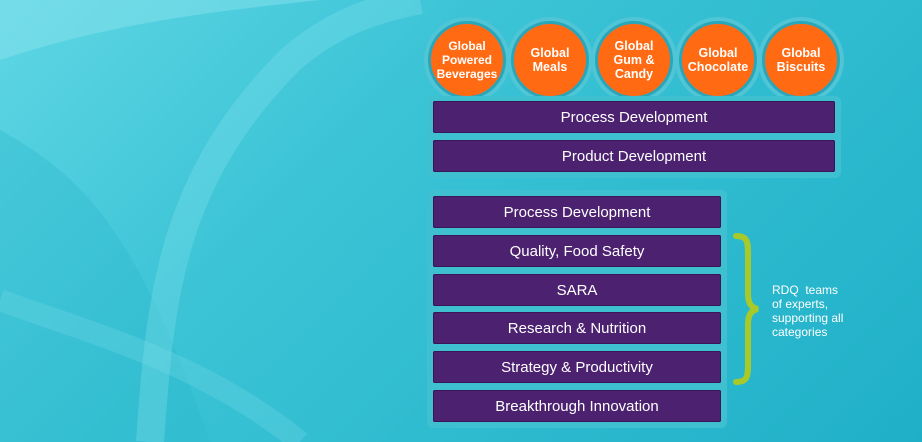 This screenshot has height=442, width=922. Describe the element at coordinates (718, 60) in the screenshot. I see `category-circle-chocolate: Global Chocolate` at that location.